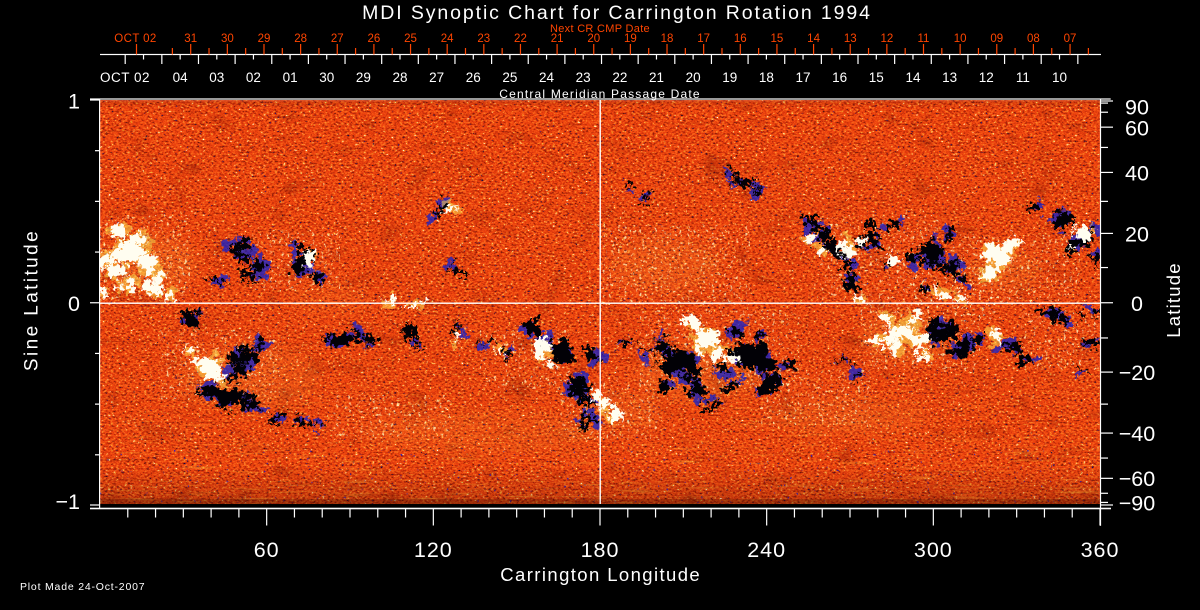 This screenshot has width=1200, height=610. I want to click on svg-text: 40, so click(1137, 173).